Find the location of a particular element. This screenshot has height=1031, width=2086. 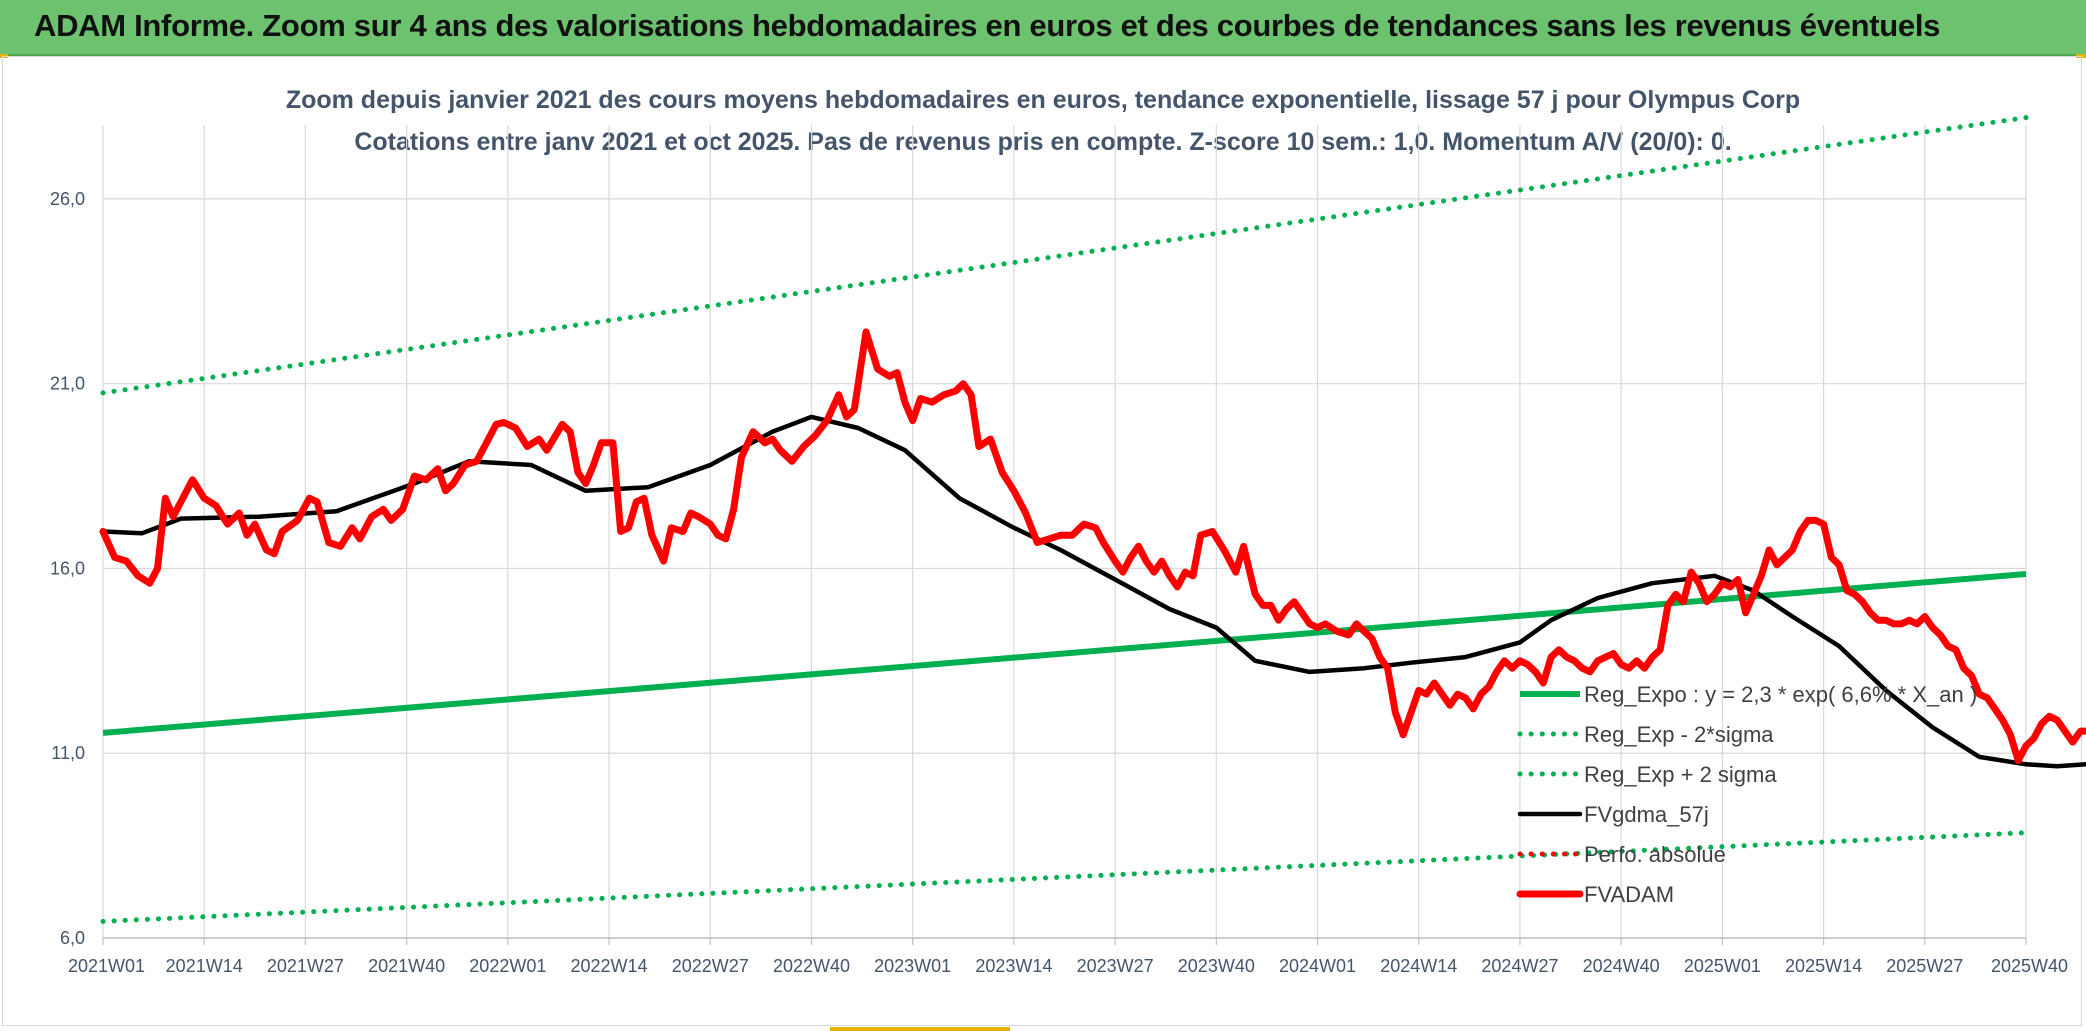

y-tick-label: 21,0 is located at coordinates (67, 384).